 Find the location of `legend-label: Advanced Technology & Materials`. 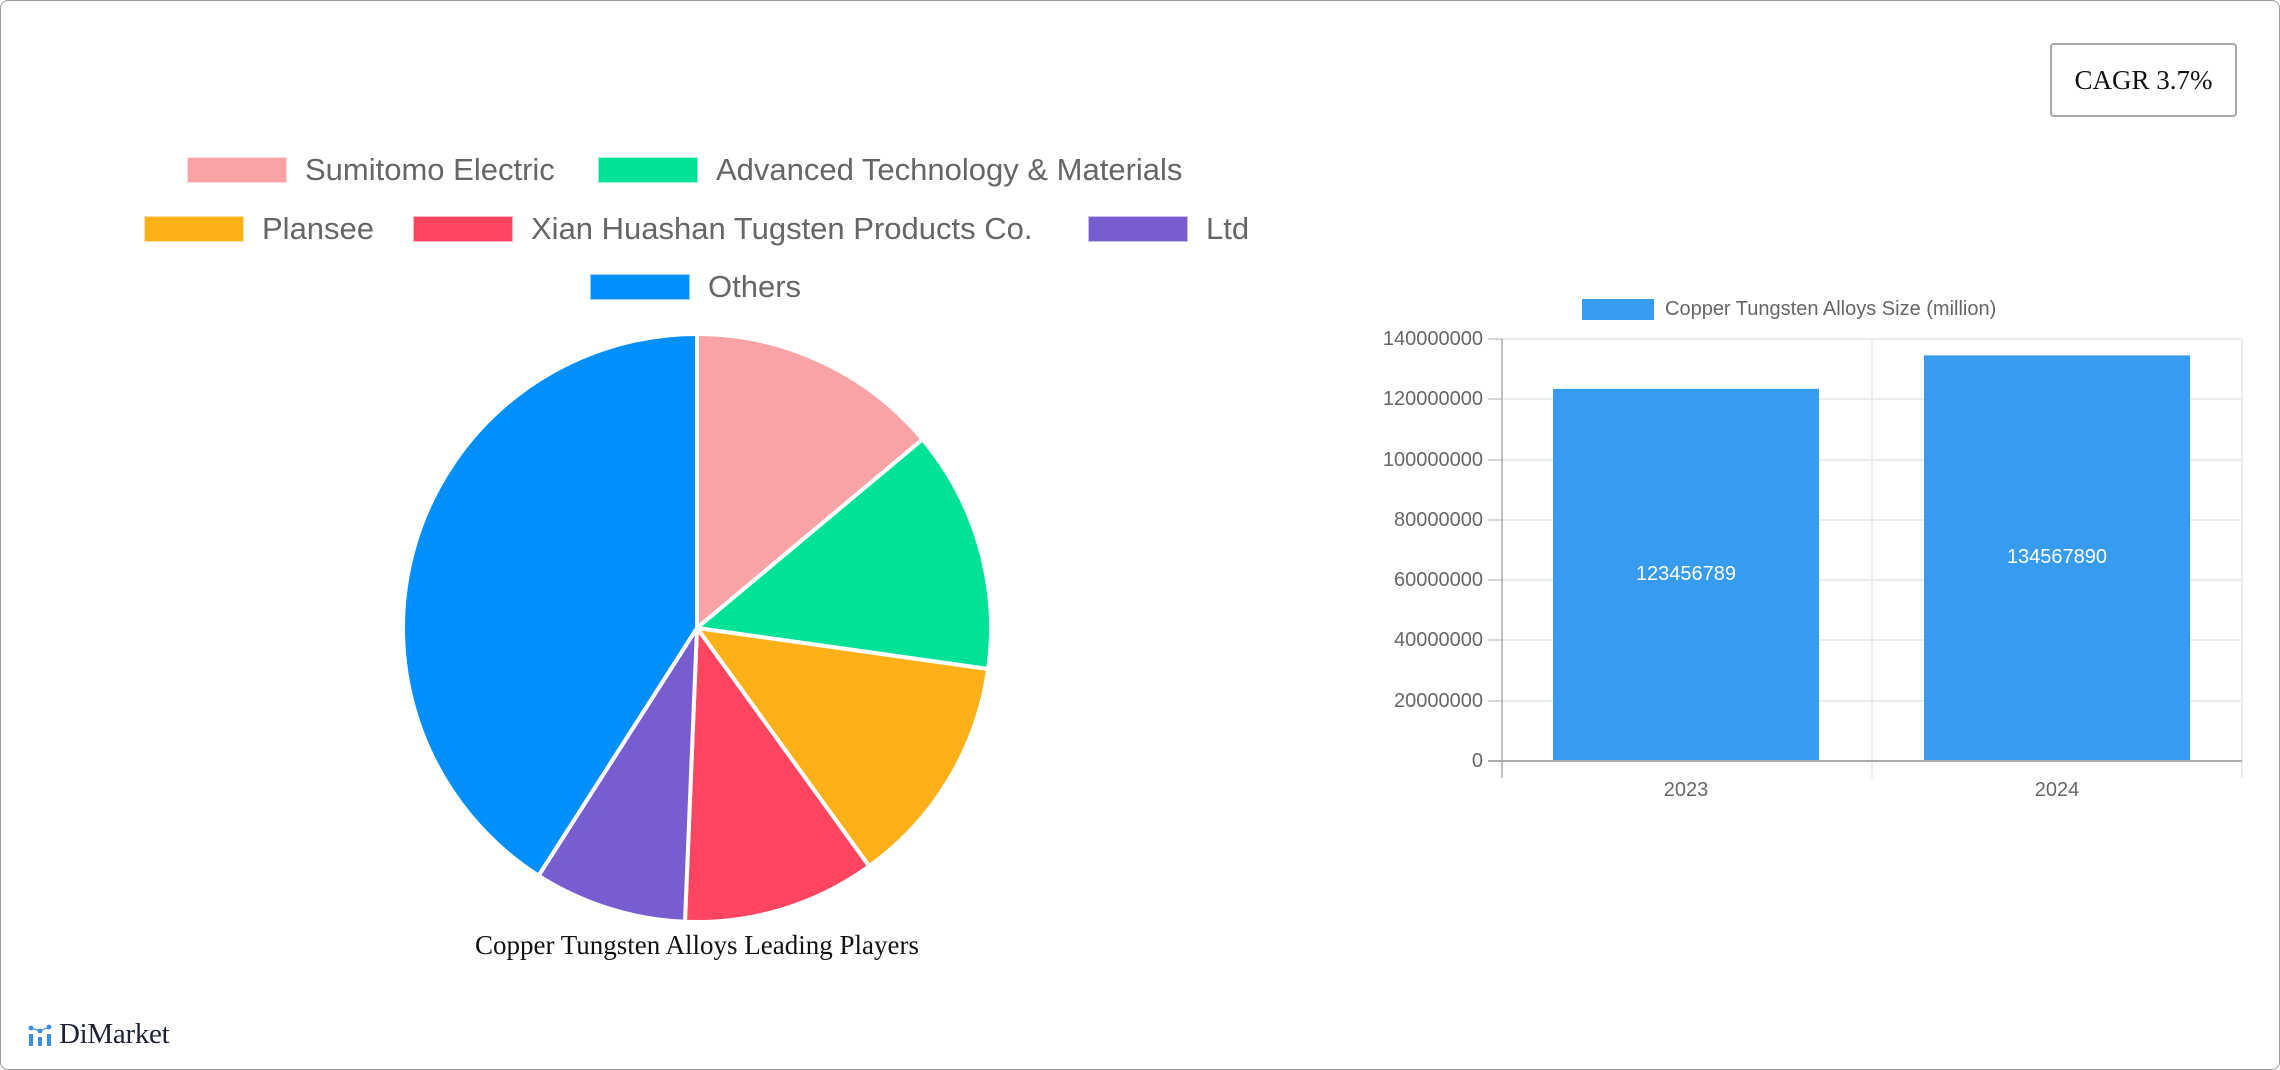

legend-label: Advanced Technology & Materials is located at coordinates (949, 169).